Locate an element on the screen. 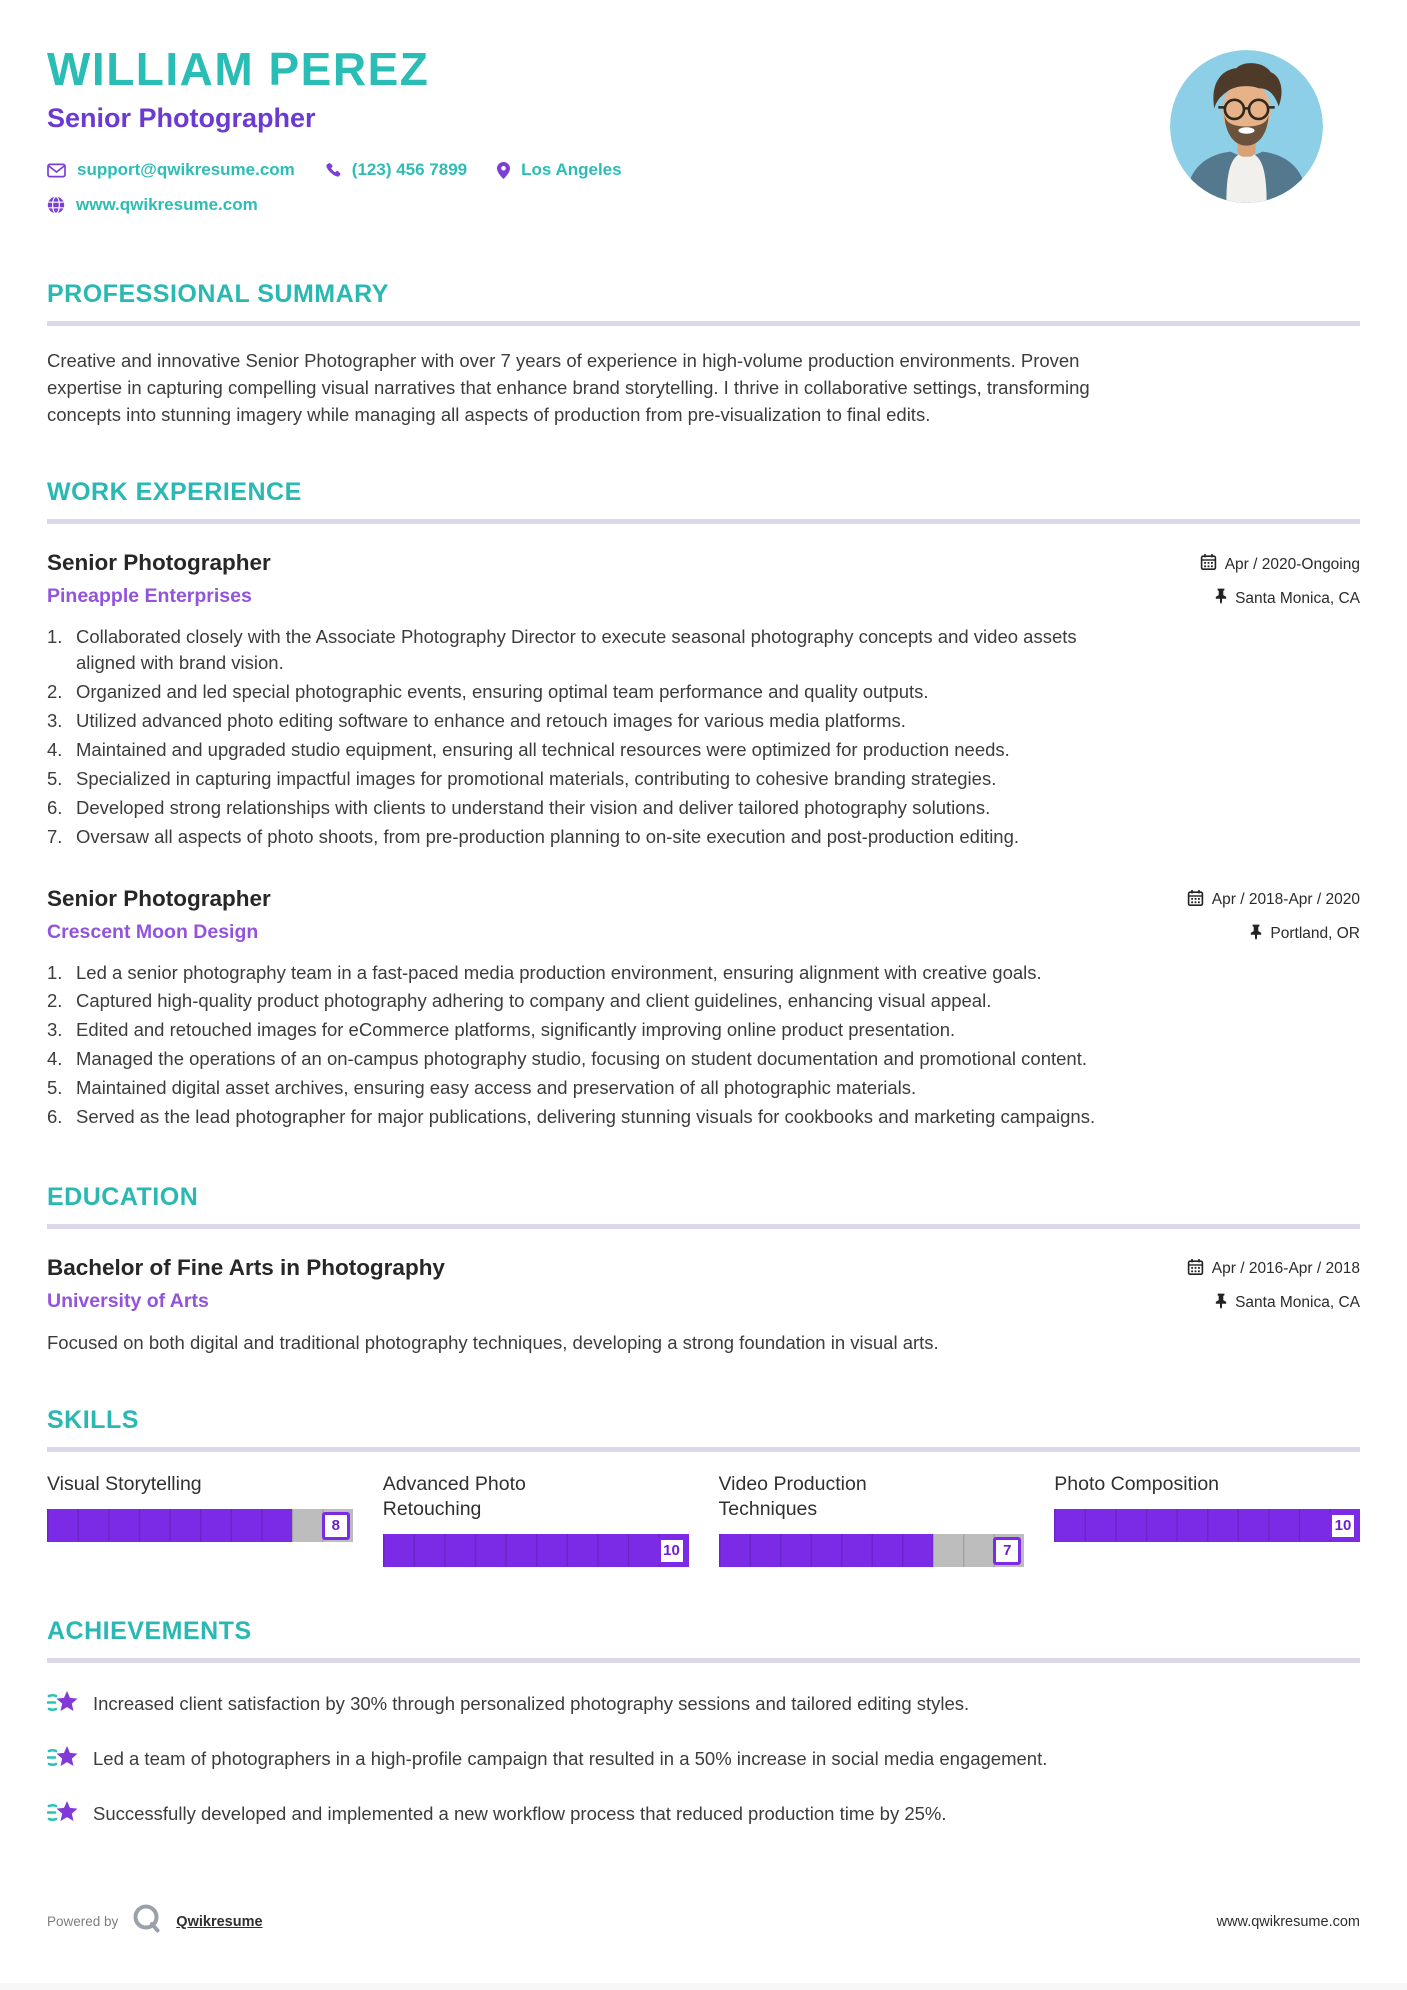 This screenshot has width=1407, height=1990. education-location-line: Santa Monica, CA is located at coordinates (1273, 1303).